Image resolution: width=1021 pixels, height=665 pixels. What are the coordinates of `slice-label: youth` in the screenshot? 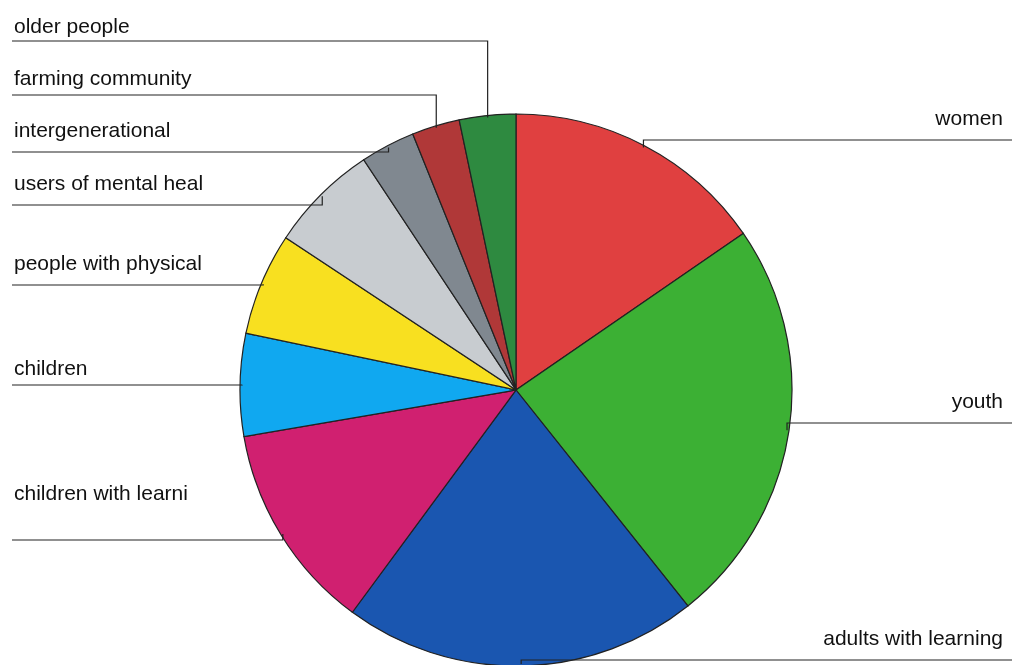 It's located at (977, 400).